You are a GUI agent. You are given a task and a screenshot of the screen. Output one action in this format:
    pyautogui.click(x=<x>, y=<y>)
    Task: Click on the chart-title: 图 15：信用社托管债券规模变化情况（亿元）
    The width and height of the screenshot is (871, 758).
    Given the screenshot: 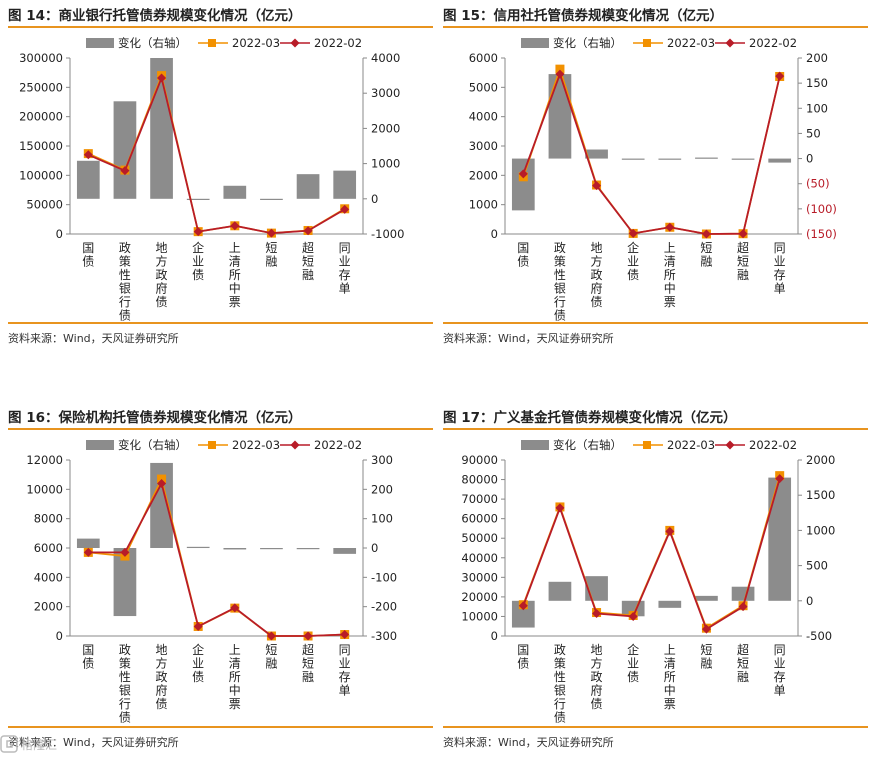 What is the action you would take?
    pyautogui.click(x=583, y=16)
    